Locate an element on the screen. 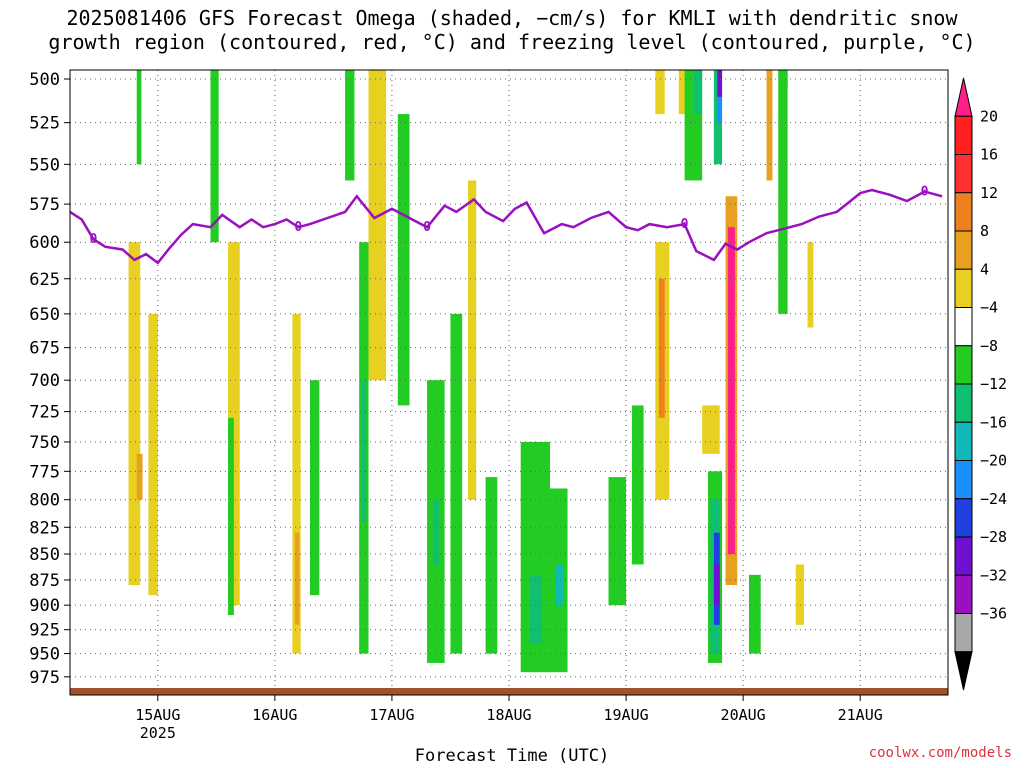 This screenshot has height=768, width=1024. y-tick-label: 675 is located at coordinates (44, 349).